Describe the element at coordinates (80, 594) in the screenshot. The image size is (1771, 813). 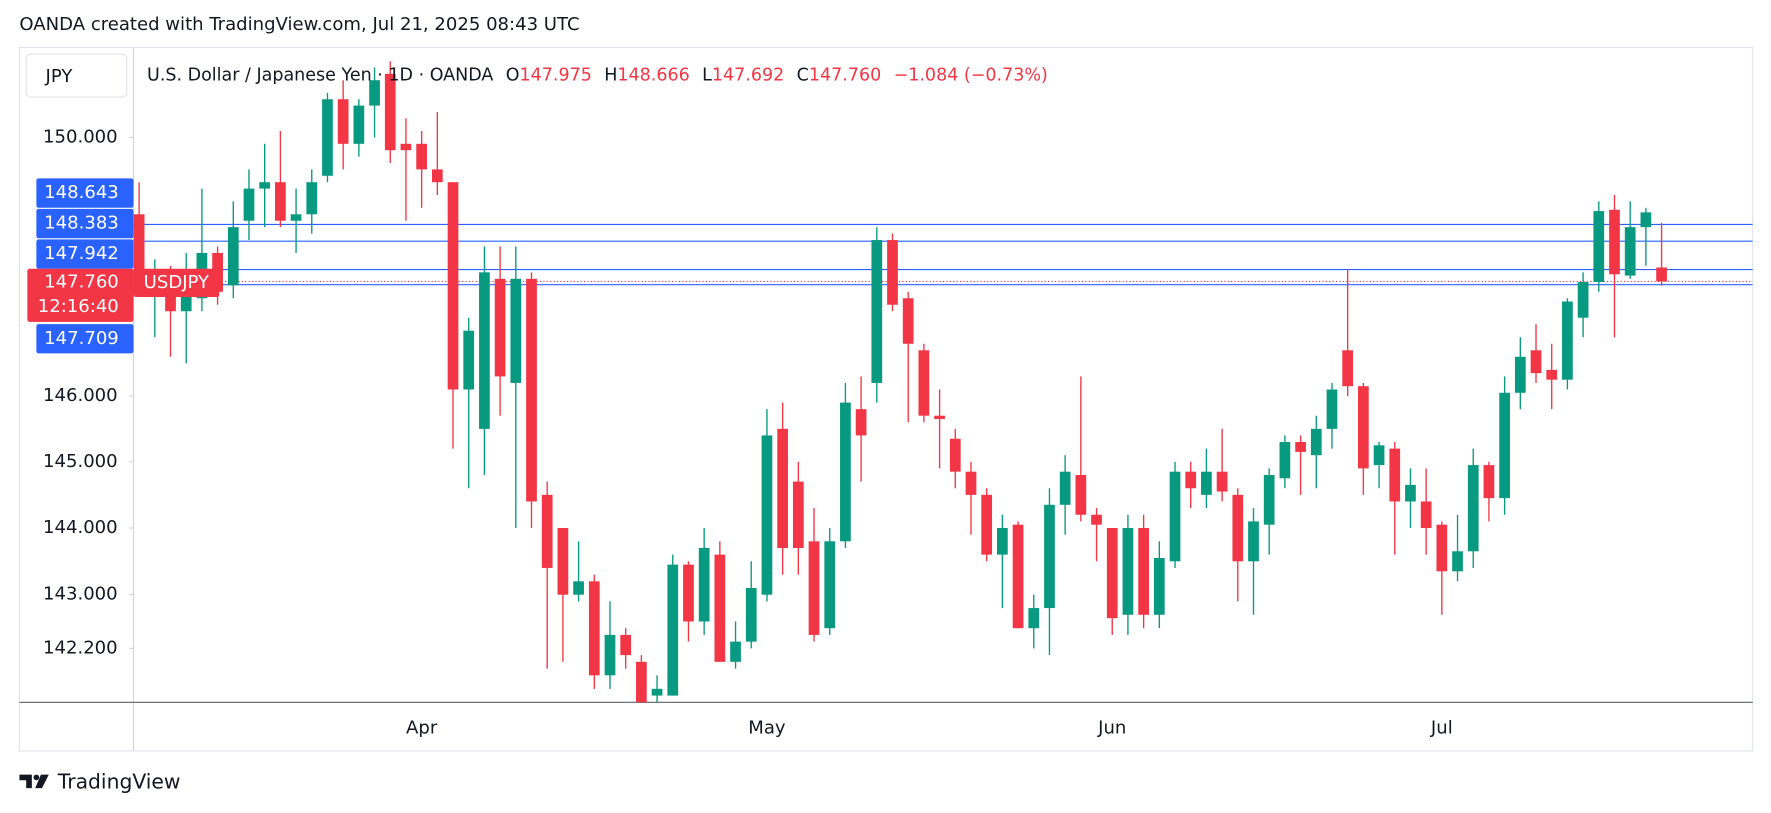
I see `y-tick-label: 143.000` at that location.